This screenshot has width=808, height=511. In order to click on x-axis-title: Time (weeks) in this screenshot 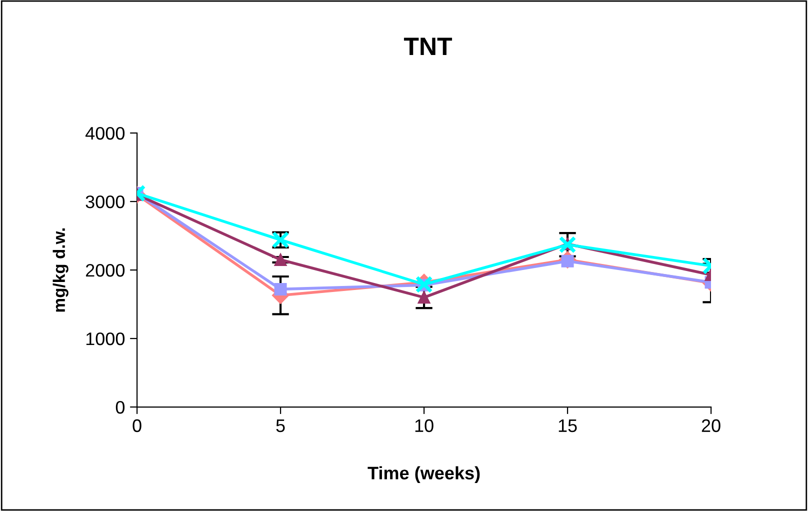, I will do `click(424, 475)`.